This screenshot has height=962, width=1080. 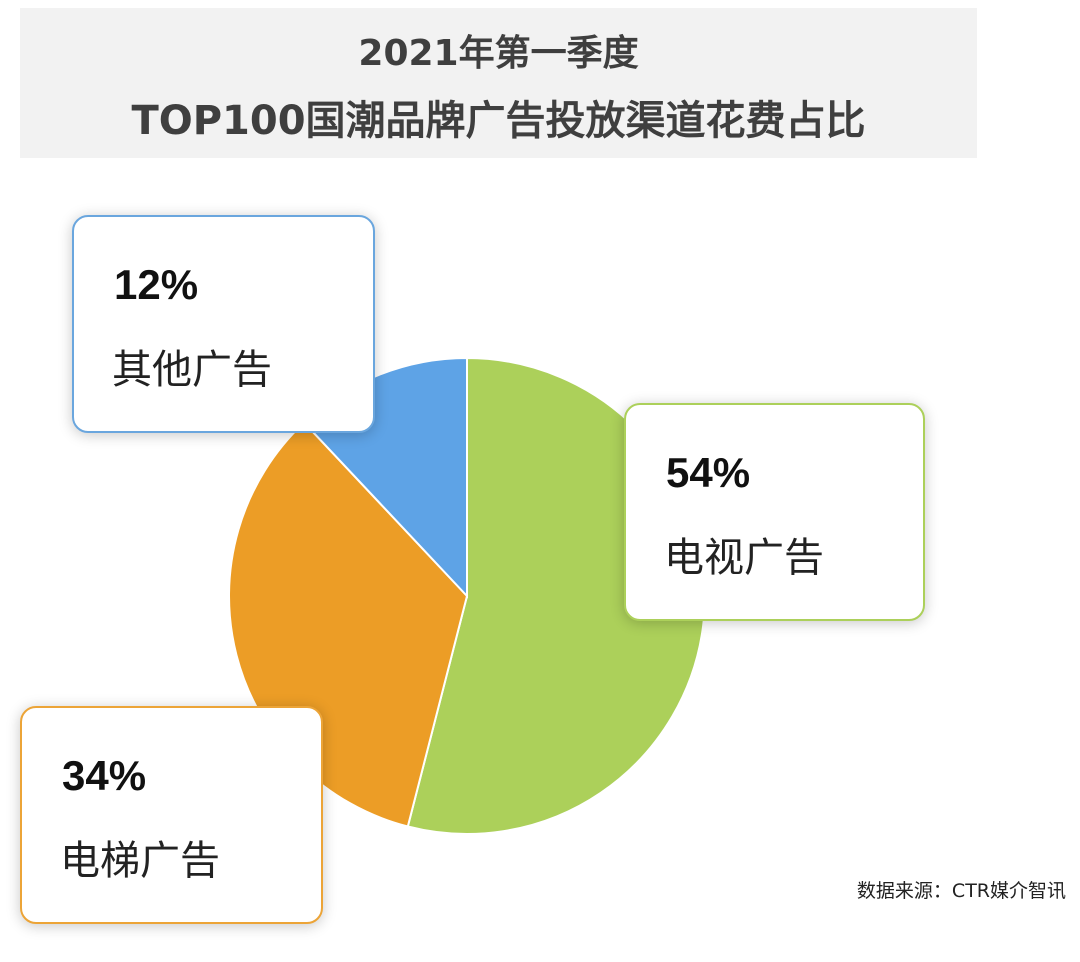 What do you see at coordinates (104, 775) in the screenshot?
I see `slice-value-label-elevator: 34%` at bounding box center [104, 775].